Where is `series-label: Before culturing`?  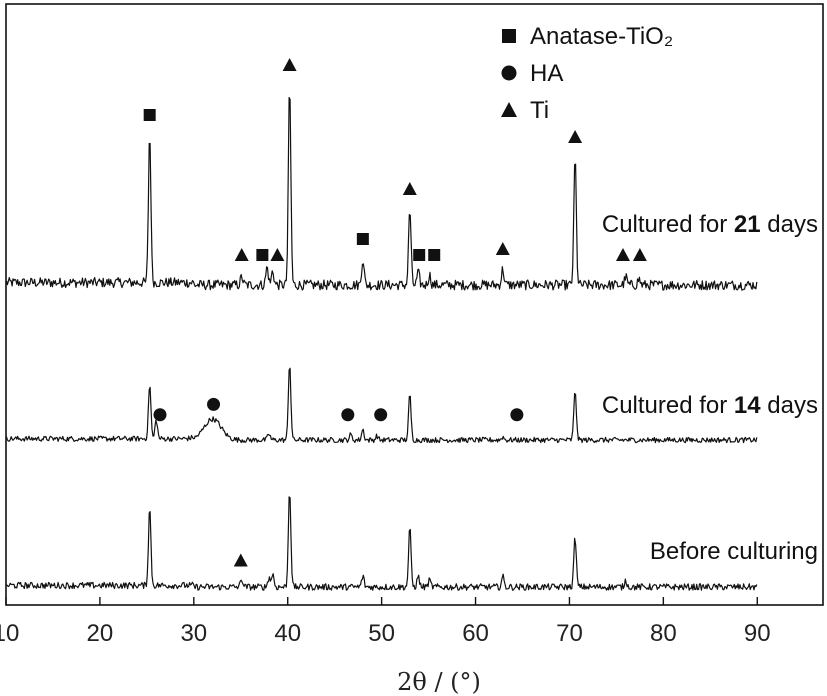
series-label: Before culturing is located at coordinates (734, 551).